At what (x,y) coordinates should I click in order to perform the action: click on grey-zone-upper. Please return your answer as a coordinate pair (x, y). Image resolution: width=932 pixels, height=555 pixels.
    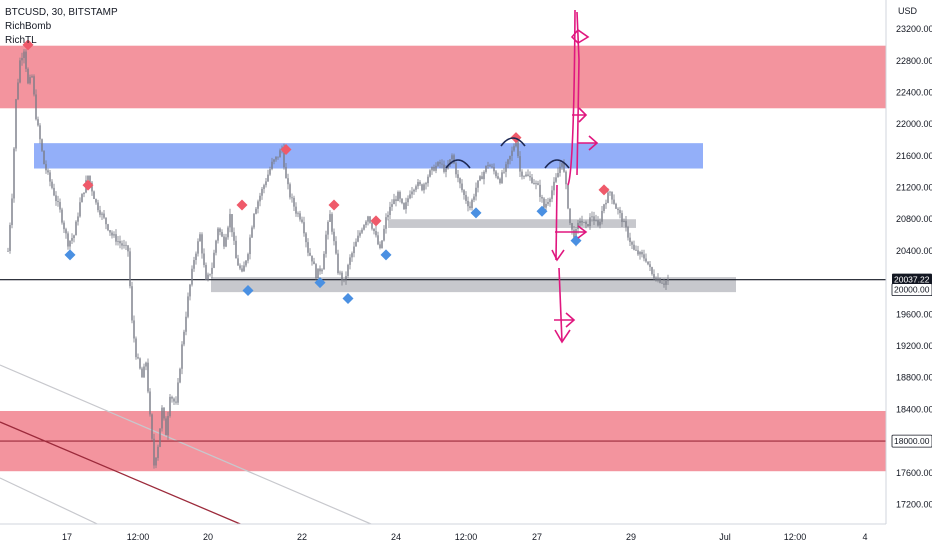
    Looking at the image, I should click on (512, 223).